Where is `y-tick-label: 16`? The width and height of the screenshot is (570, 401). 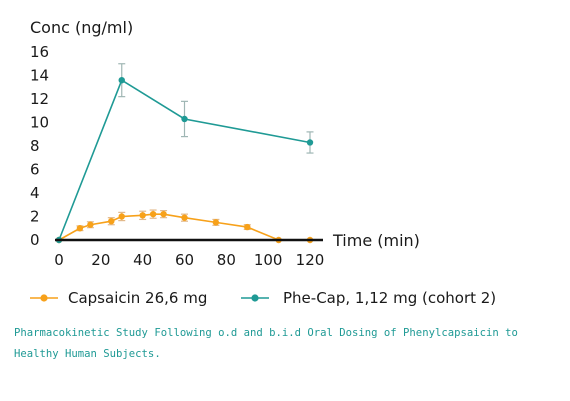 y-tick-label: 16 is located at coordinates (39, 52).